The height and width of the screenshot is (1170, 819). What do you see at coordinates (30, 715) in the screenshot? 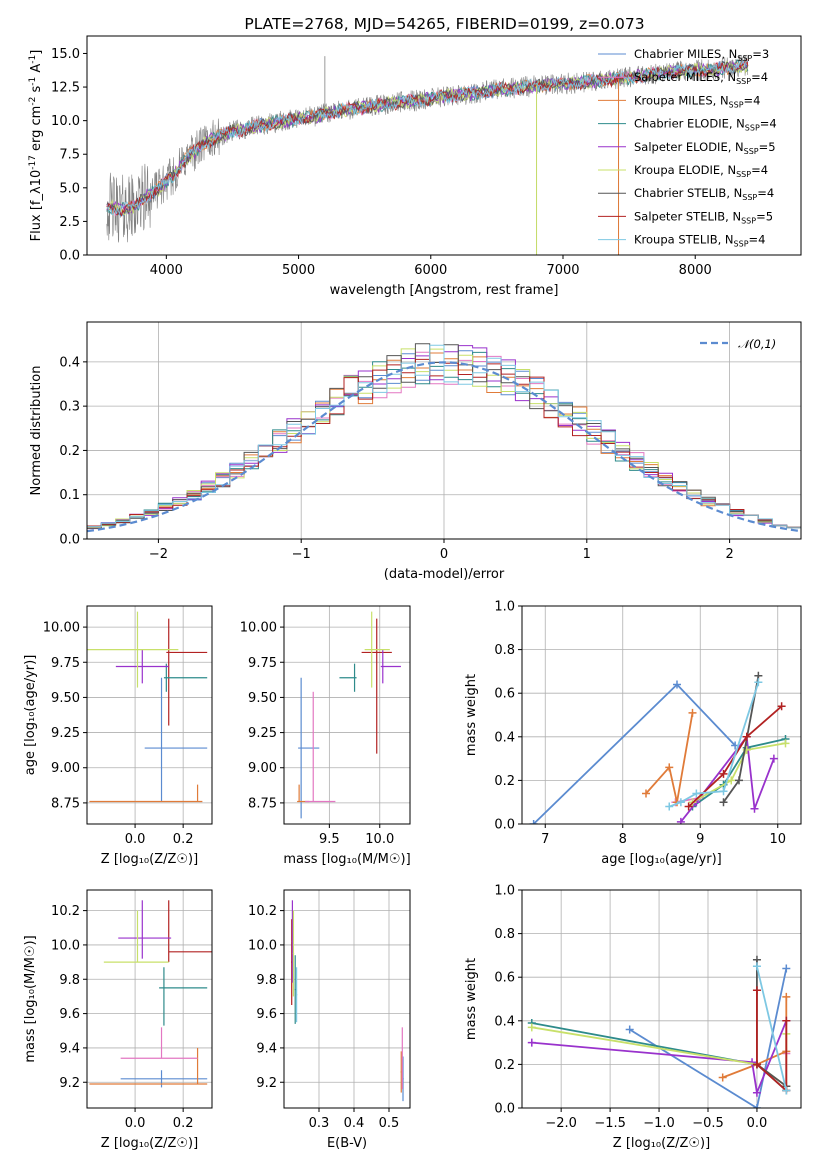
I see `label-text: age [log₁₀(age/yr)]` at bounding box center [30, 715].